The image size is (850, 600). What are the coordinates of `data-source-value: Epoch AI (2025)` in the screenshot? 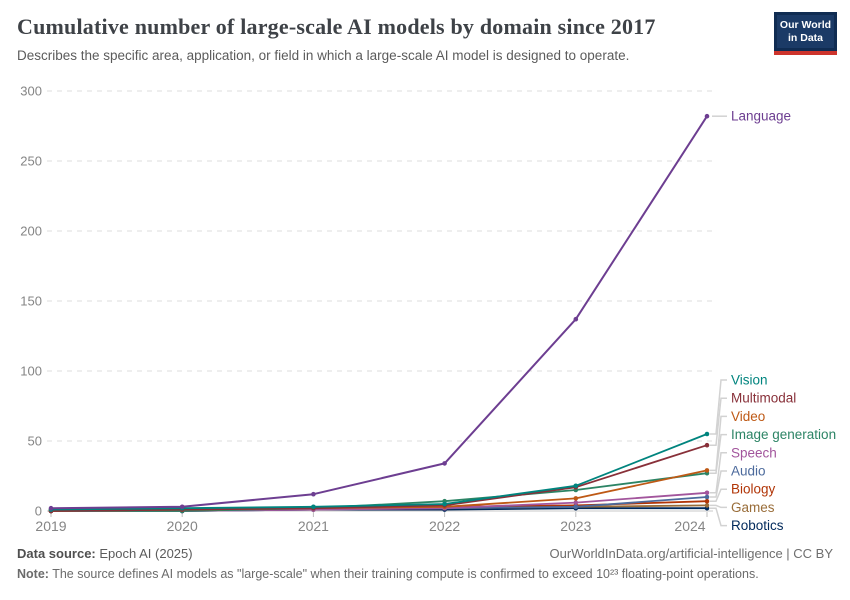 It's located at (144, 553).